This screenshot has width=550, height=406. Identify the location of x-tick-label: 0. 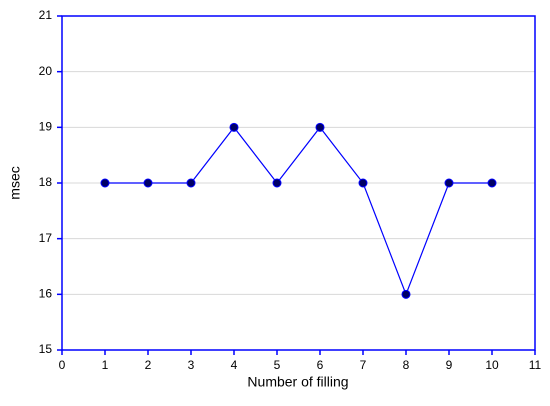
(62, 365).